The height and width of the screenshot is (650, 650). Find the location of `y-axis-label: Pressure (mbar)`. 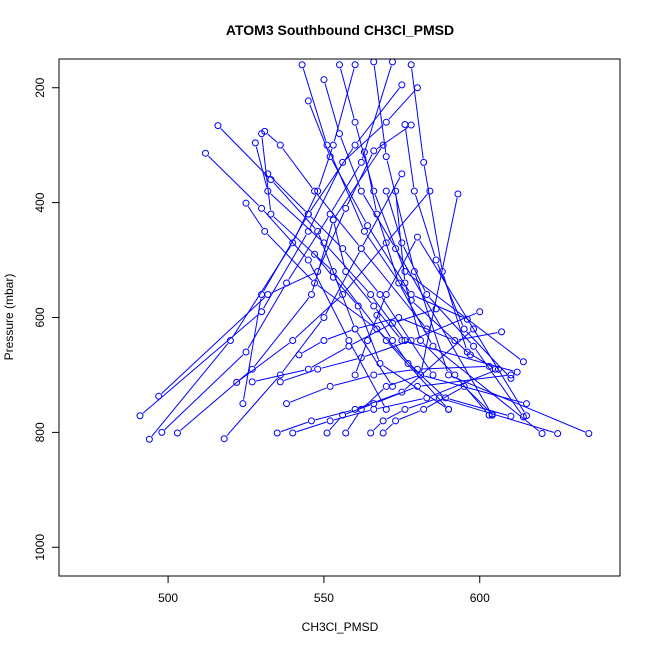

y-axis-label: Pressure (mbar) is located at coordinates (9, 317).